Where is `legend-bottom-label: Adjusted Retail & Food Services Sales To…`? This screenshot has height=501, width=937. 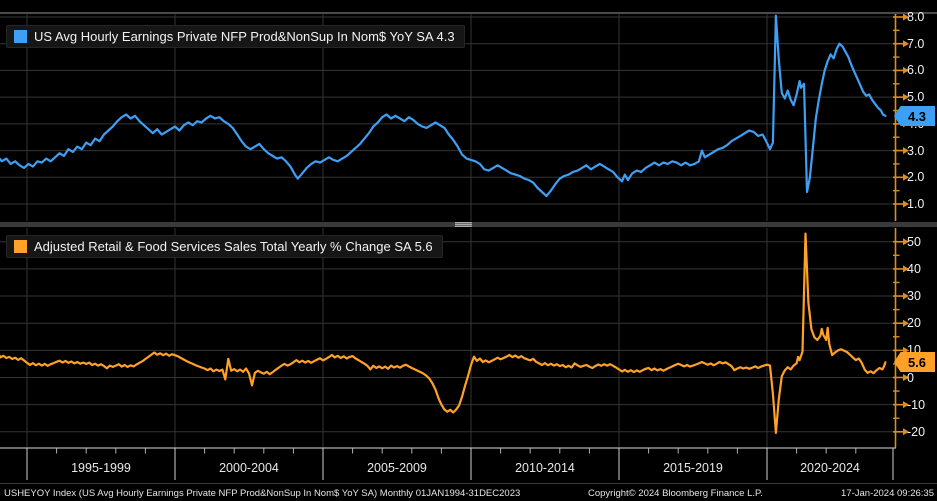
legend-bottom-label: Adjusted Retail & Food Services Sales To… is located at coordinates (233, 246).